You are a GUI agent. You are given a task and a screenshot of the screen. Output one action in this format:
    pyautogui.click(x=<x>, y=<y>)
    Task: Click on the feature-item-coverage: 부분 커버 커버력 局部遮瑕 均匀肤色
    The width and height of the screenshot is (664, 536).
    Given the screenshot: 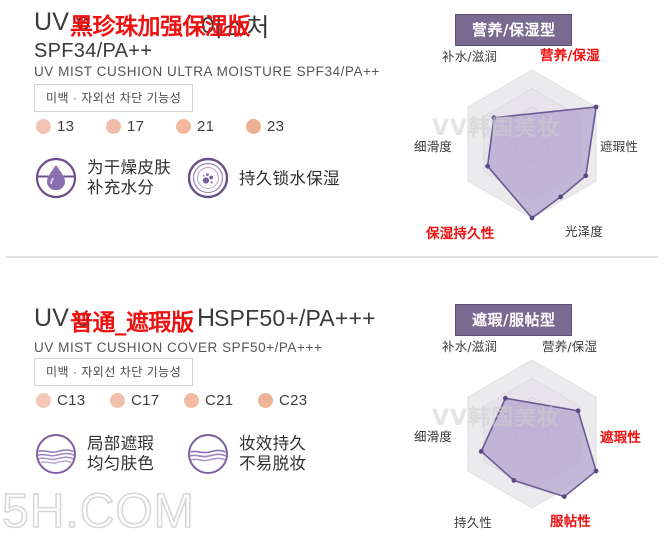 What is the action you would take?
    pyautogui.click(x=116, y=453)
    